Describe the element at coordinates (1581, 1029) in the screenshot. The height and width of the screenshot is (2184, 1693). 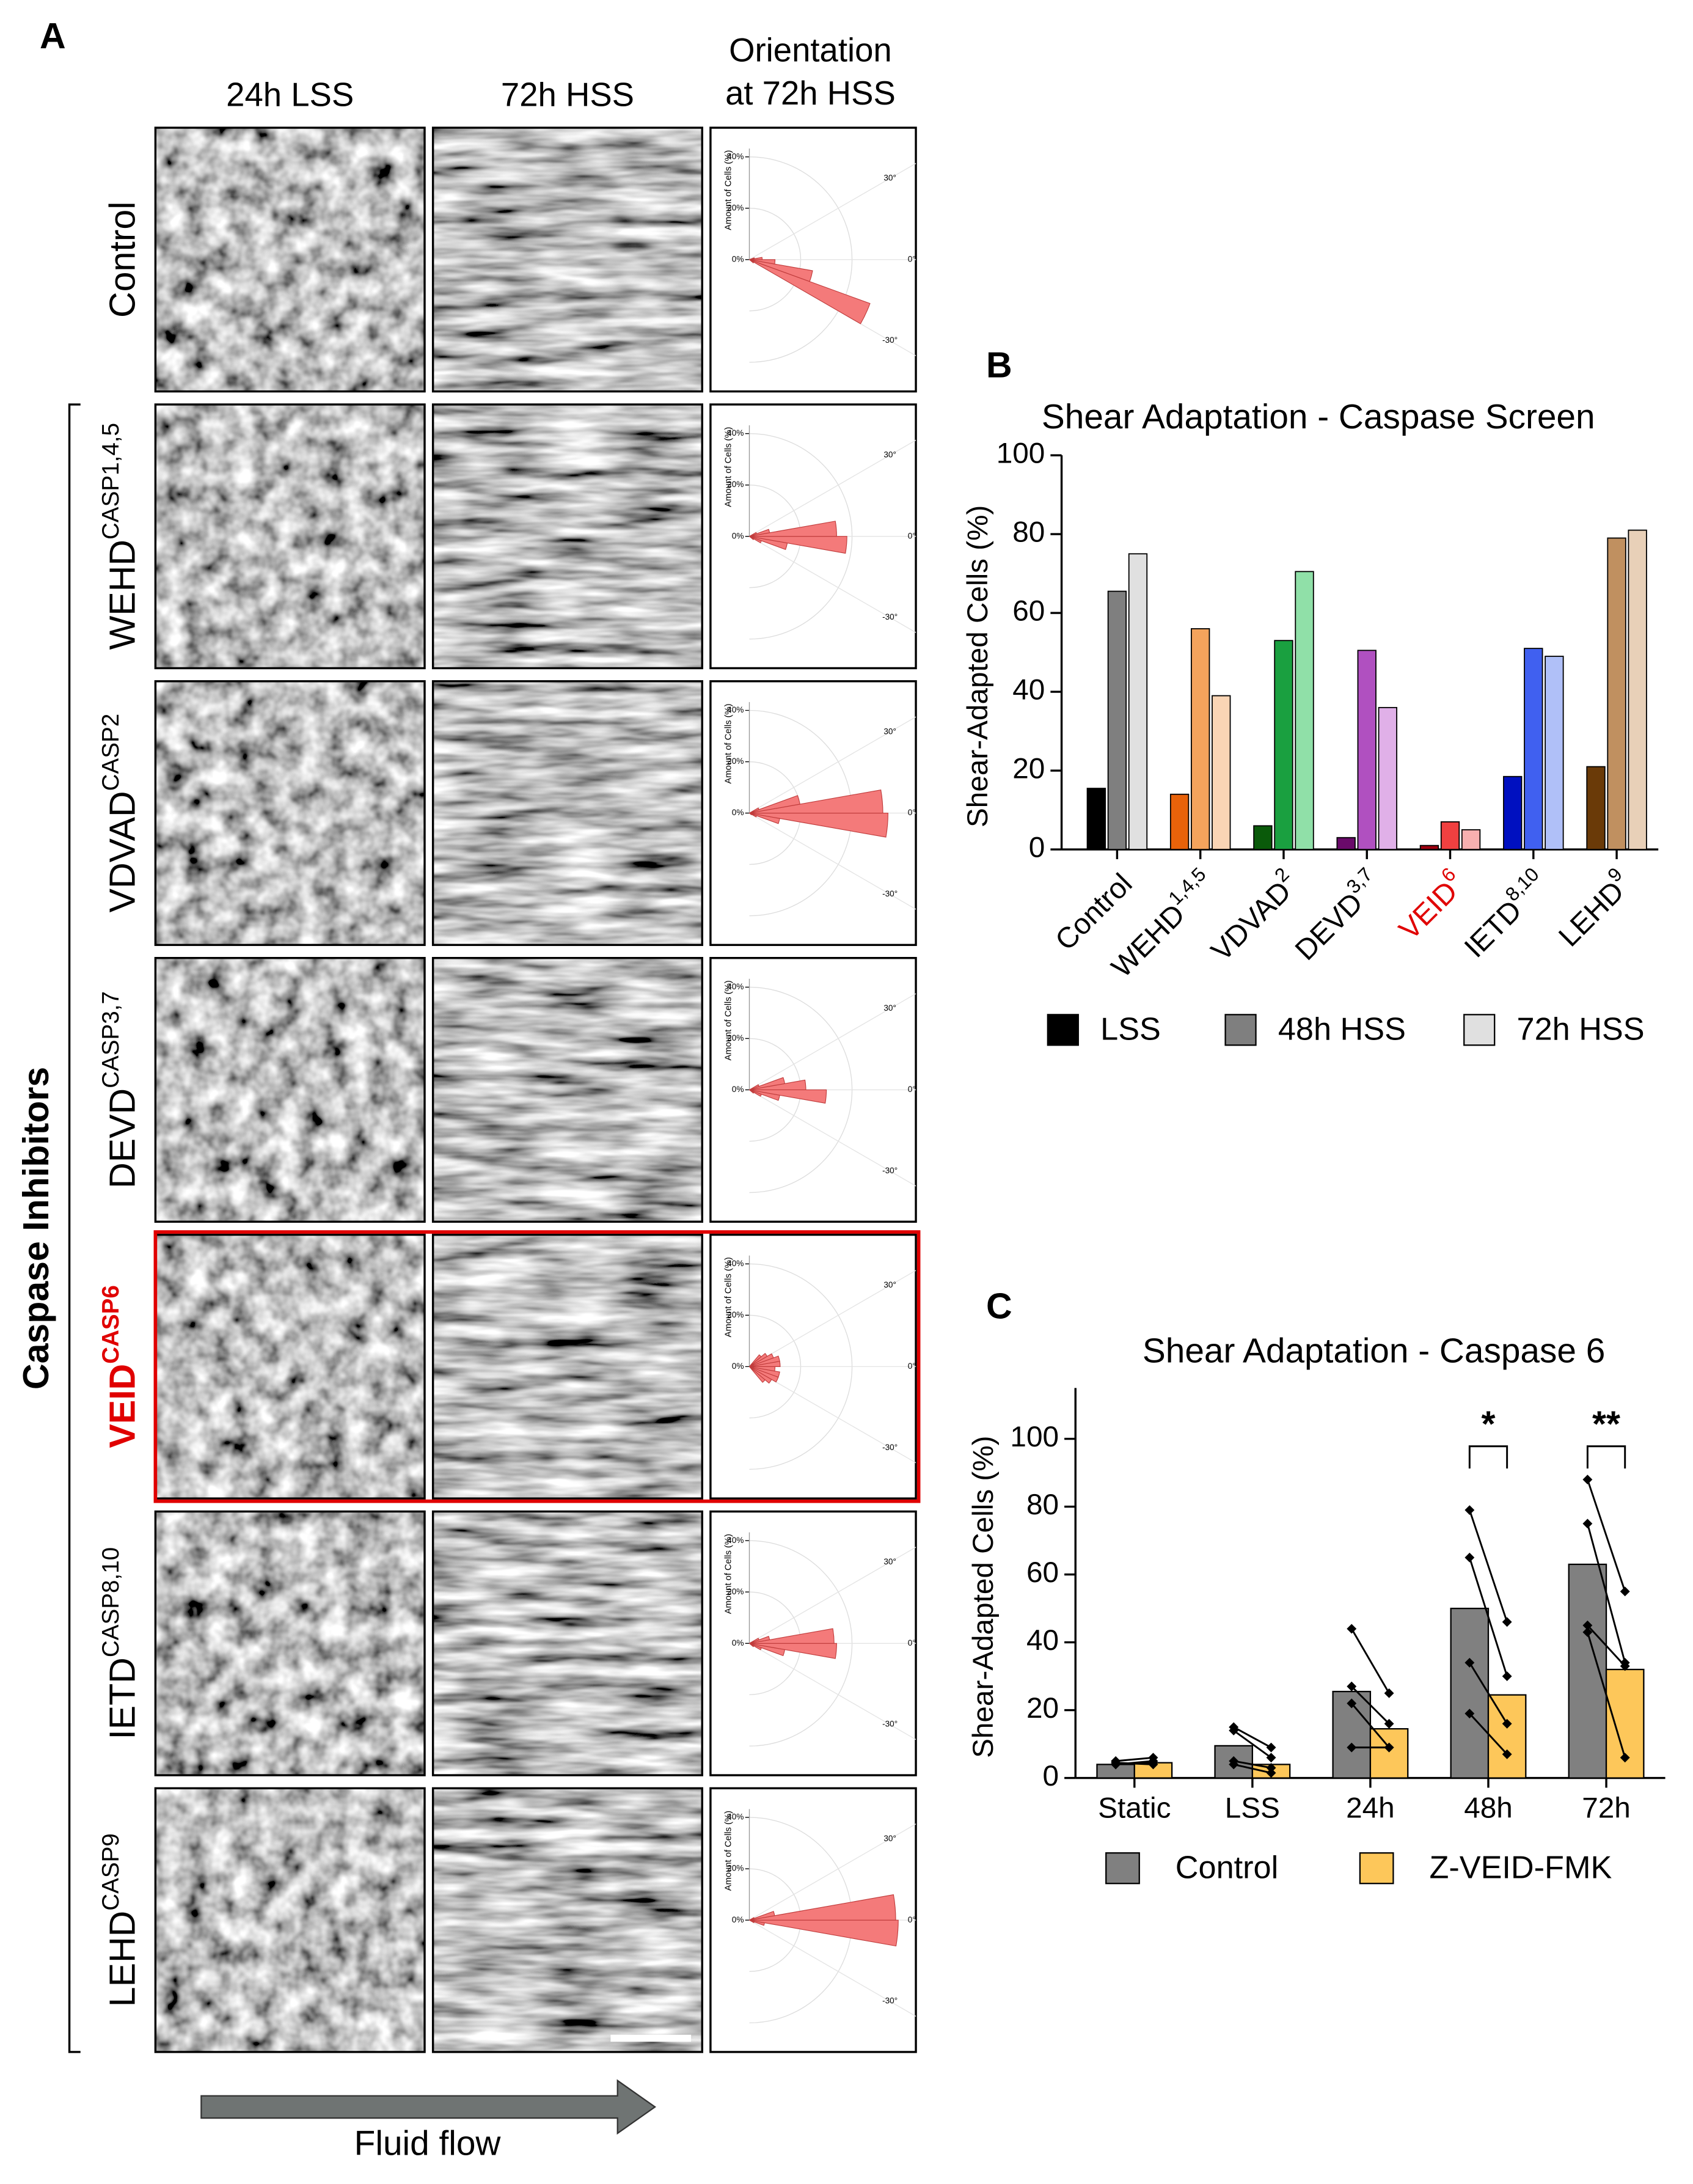
I see `legend-label: 72h HSS` at that location.